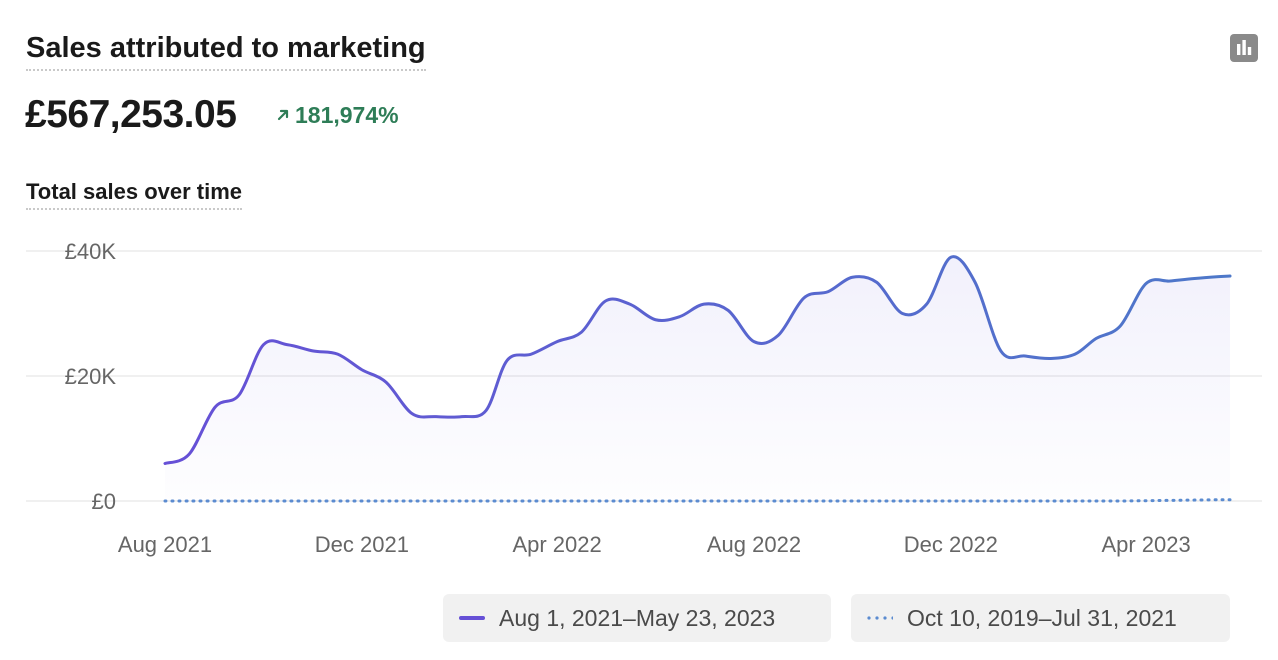 The height and width of the screenshot is (660, 1278). I want to click on legend-current-label: Aug 1, 2021–May 23, 2023, so click(637, 617).